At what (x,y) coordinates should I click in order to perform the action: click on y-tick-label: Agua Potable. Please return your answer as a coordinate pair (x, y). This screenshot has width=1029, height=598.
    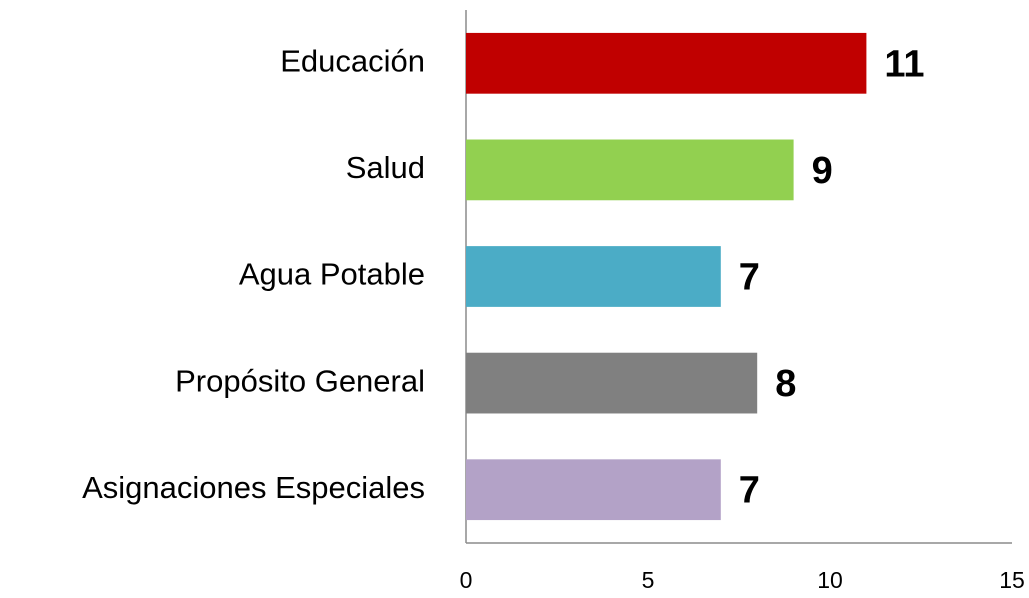
    Looking at the image, I should click on (332, 274).